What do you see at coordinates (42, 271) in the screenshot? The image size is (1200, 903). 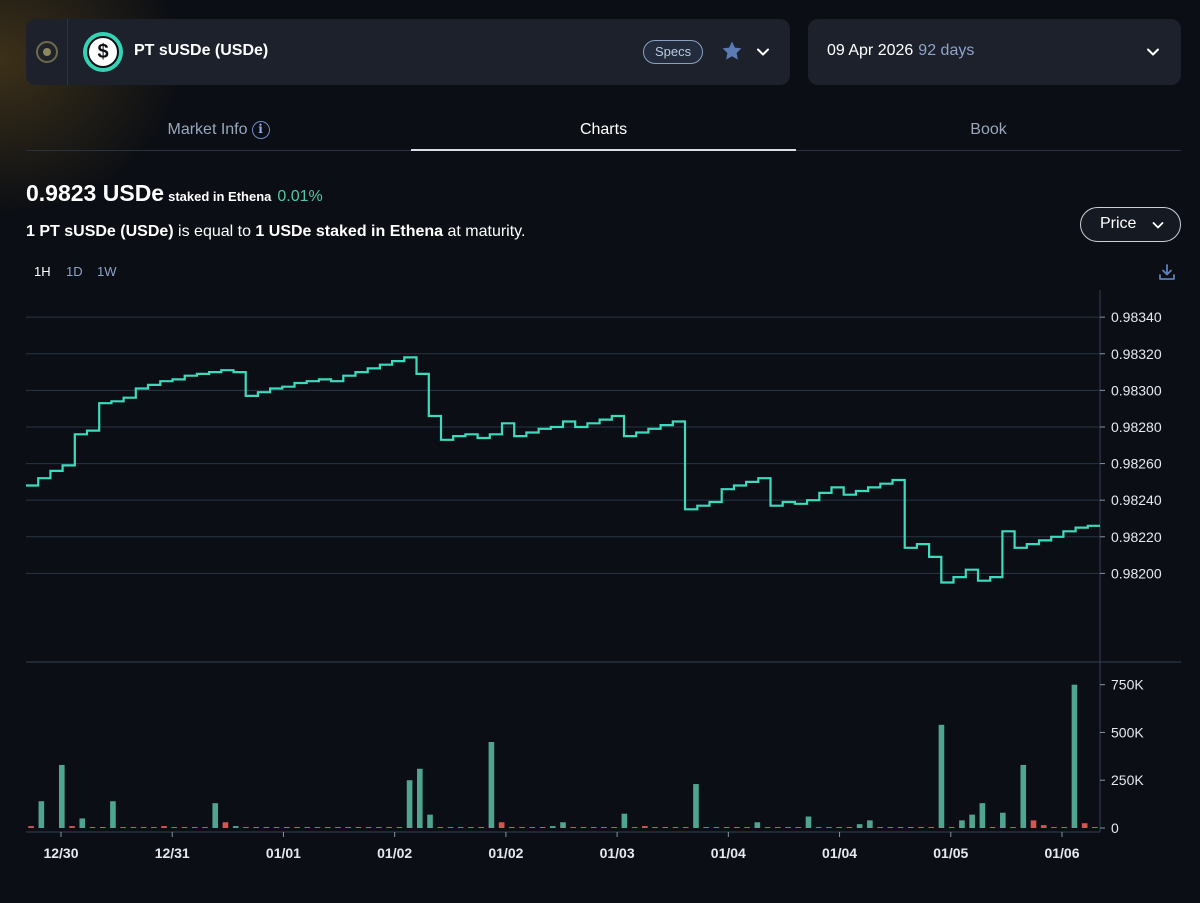 I see `interval-1h: 1H` at bounding box center [42, 271].